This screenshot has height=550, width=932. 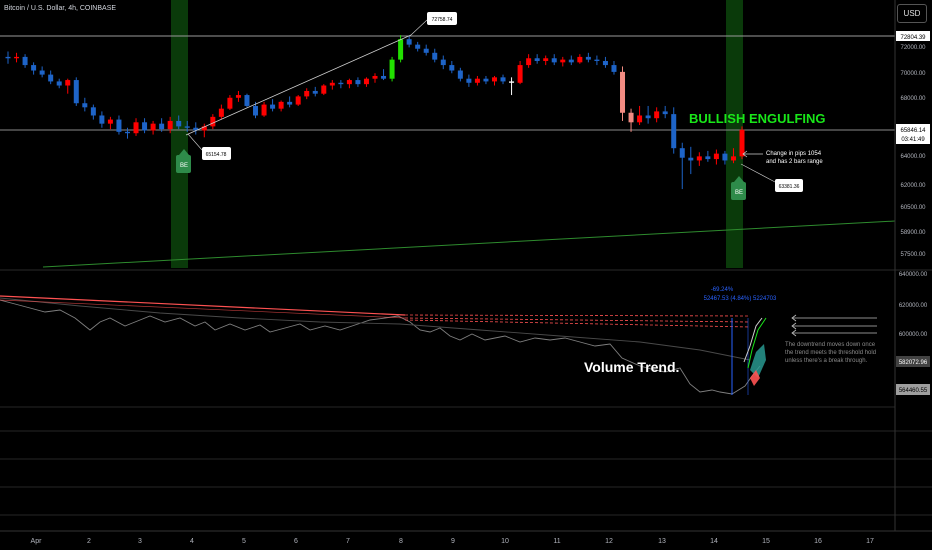 I want to click on swing-line, so click(x=298, y=85).